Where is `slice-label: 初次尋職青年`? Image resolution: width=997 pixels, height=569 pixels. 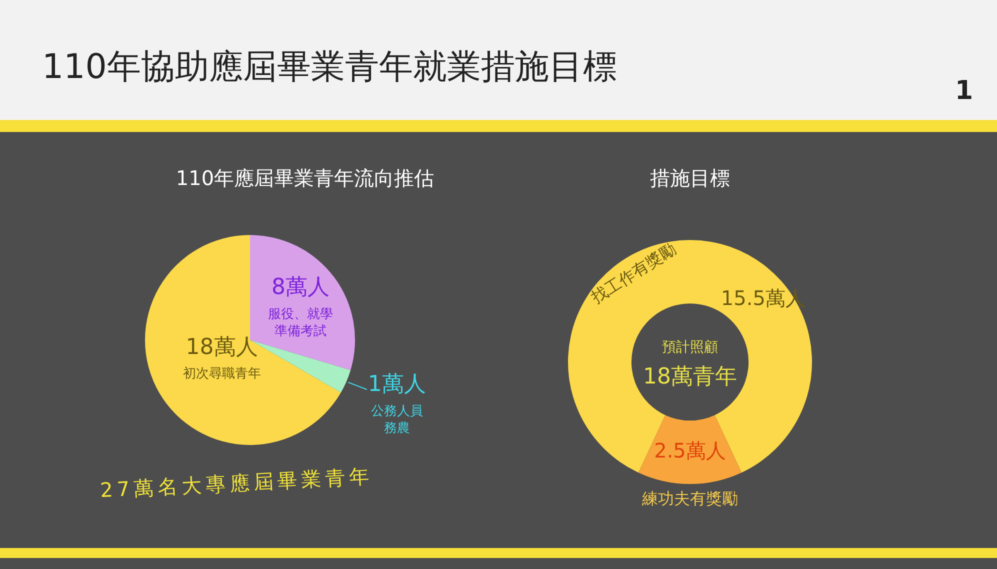 slice-label: 初次尋職青年 is located at coordinates (221, 374).